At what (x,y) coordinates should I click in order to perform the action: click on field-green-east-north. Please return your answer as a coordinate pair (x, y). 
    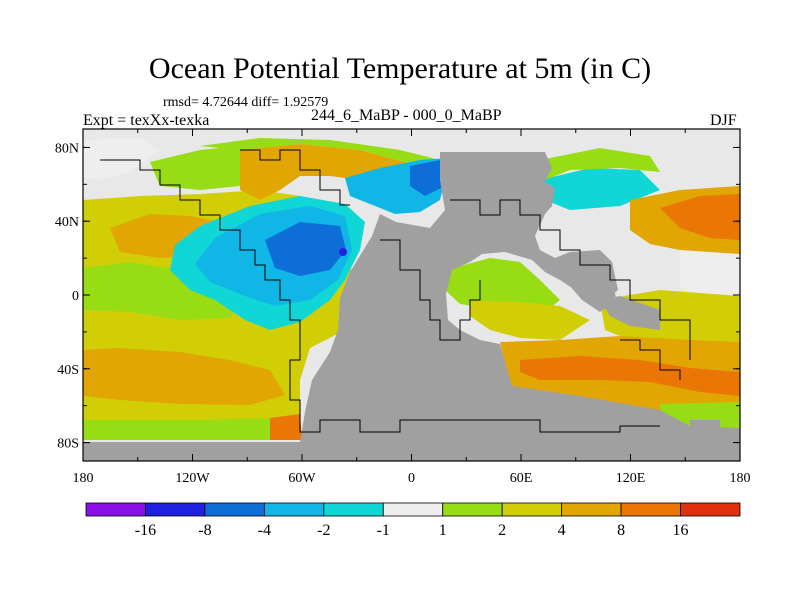
    Looking at the image, I should click on (600, 164).